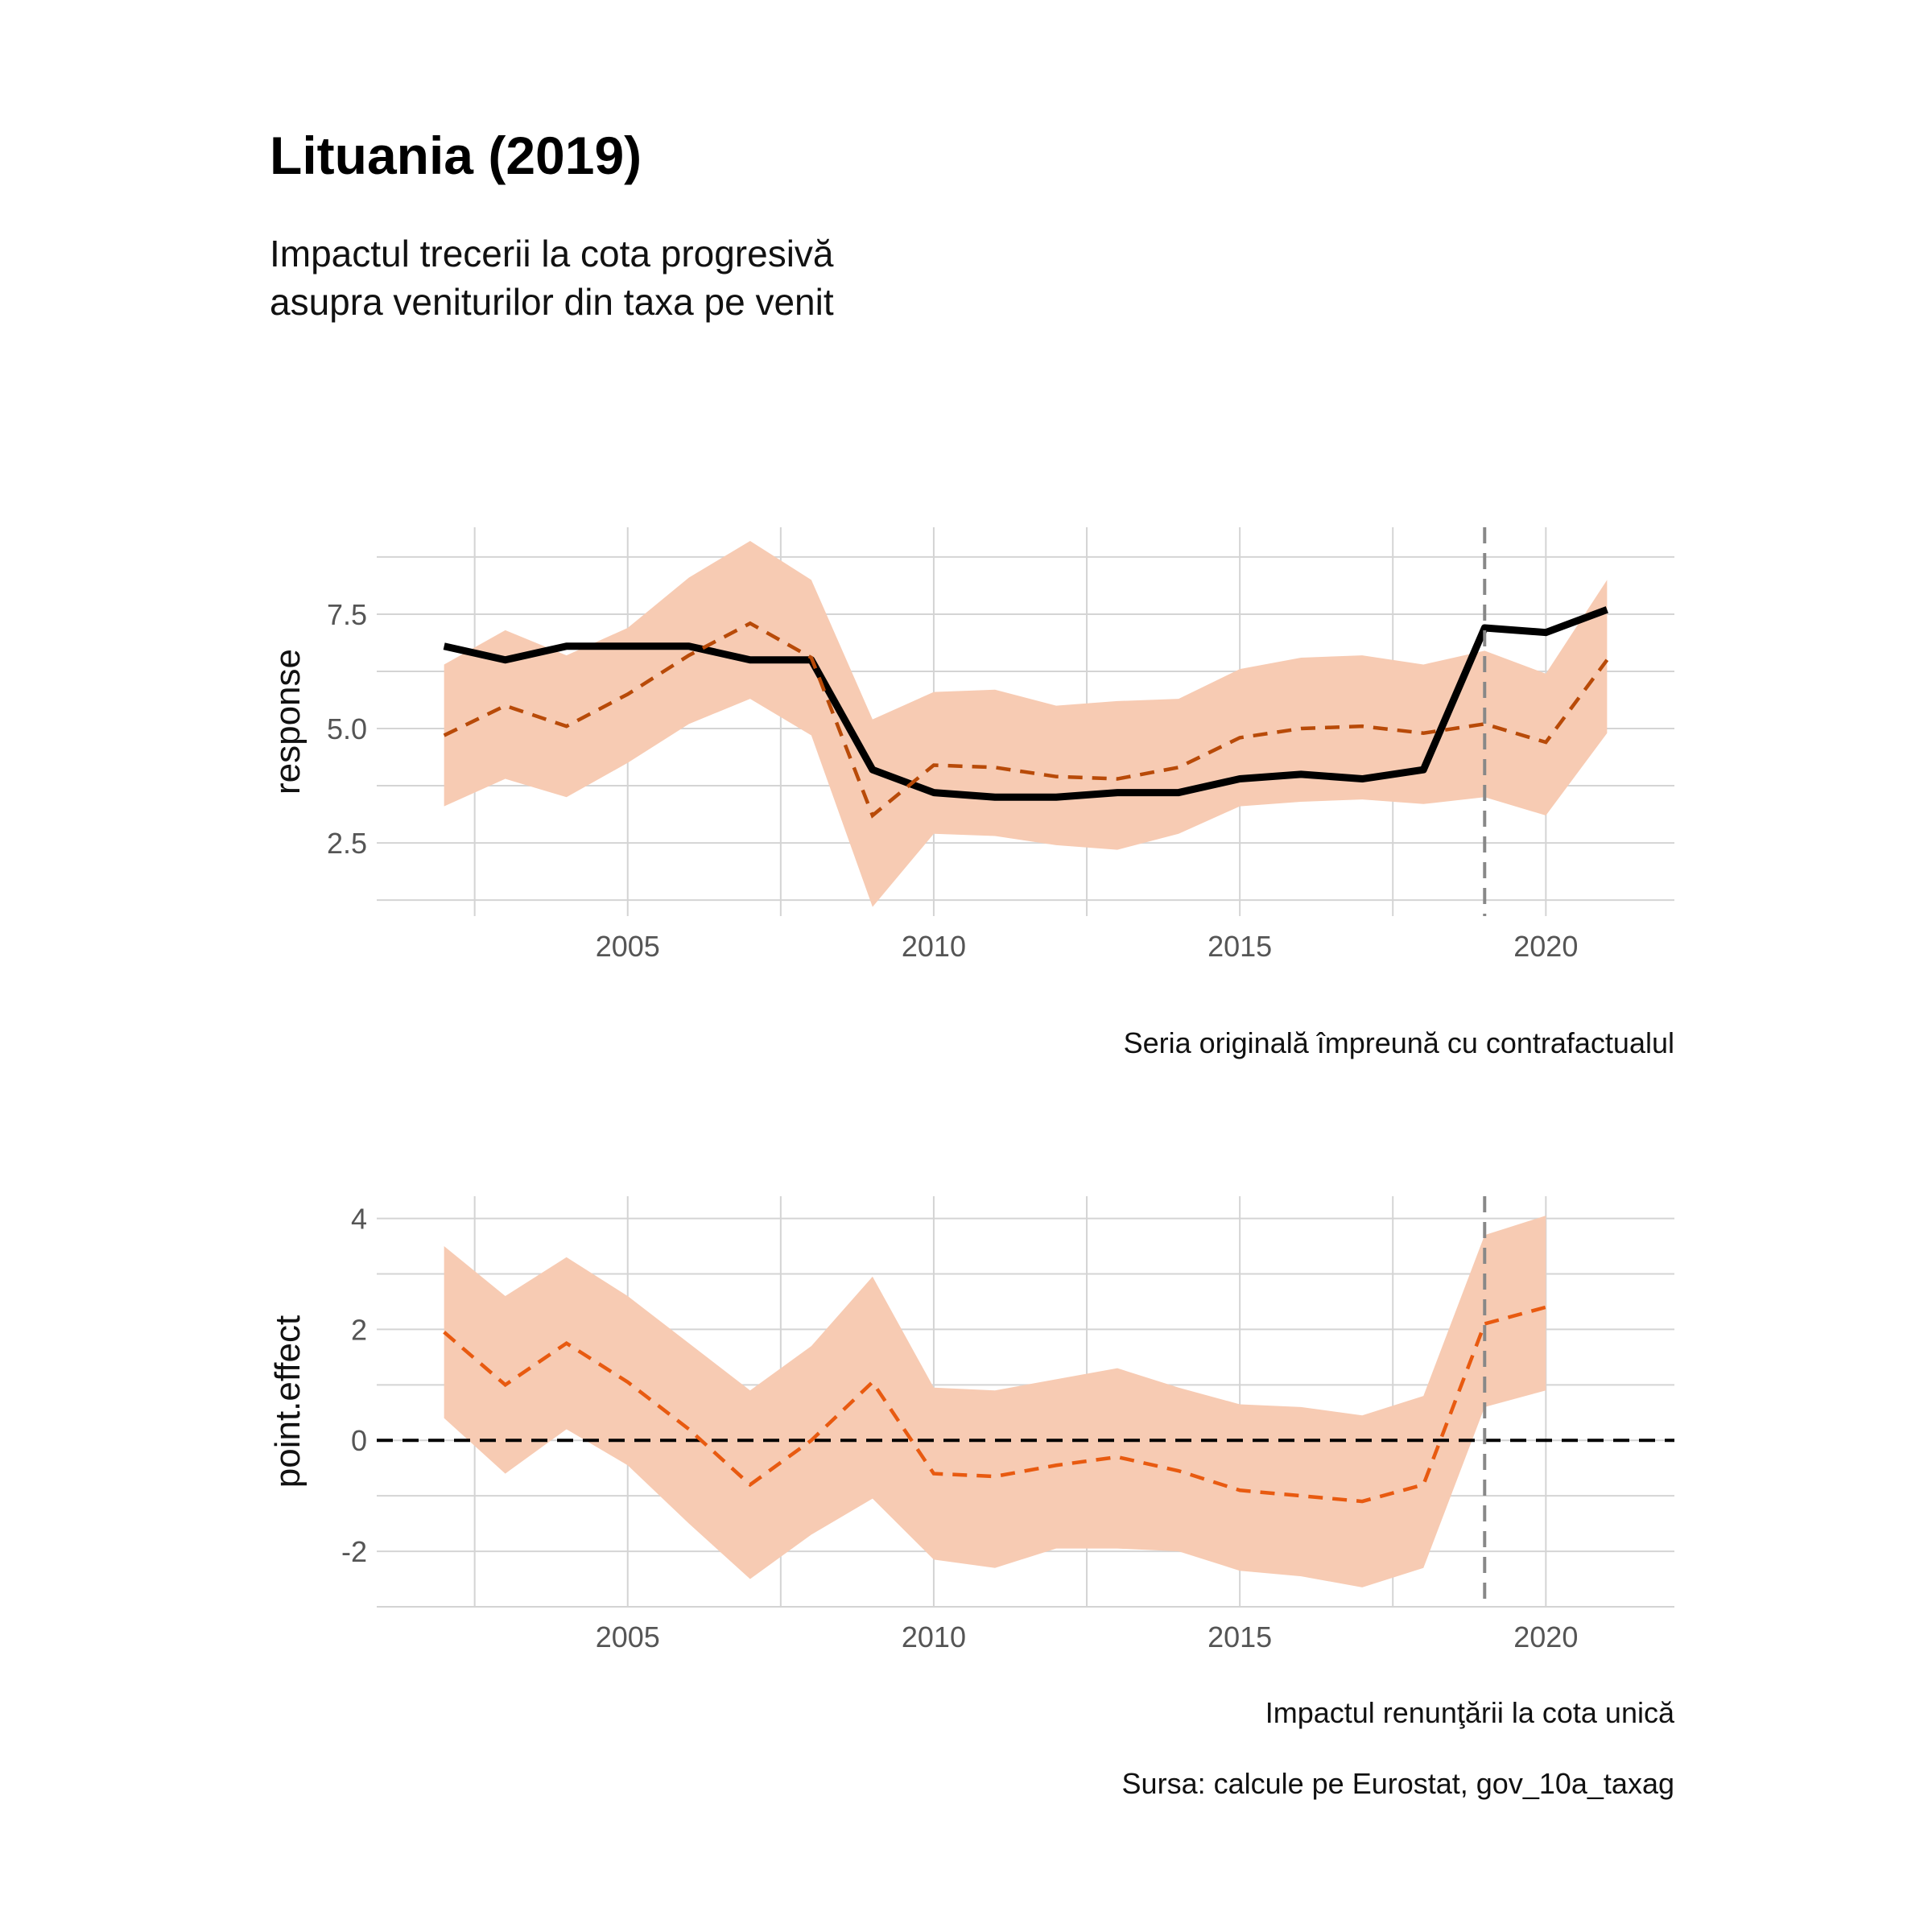 Image resolution: width=1932 pixels, height=1932 pixels. What do you see at coordinates (347, 728) in the screenshot?
I see `top-y-tick-label-1: 5.0` at bounding box center [347, 728].